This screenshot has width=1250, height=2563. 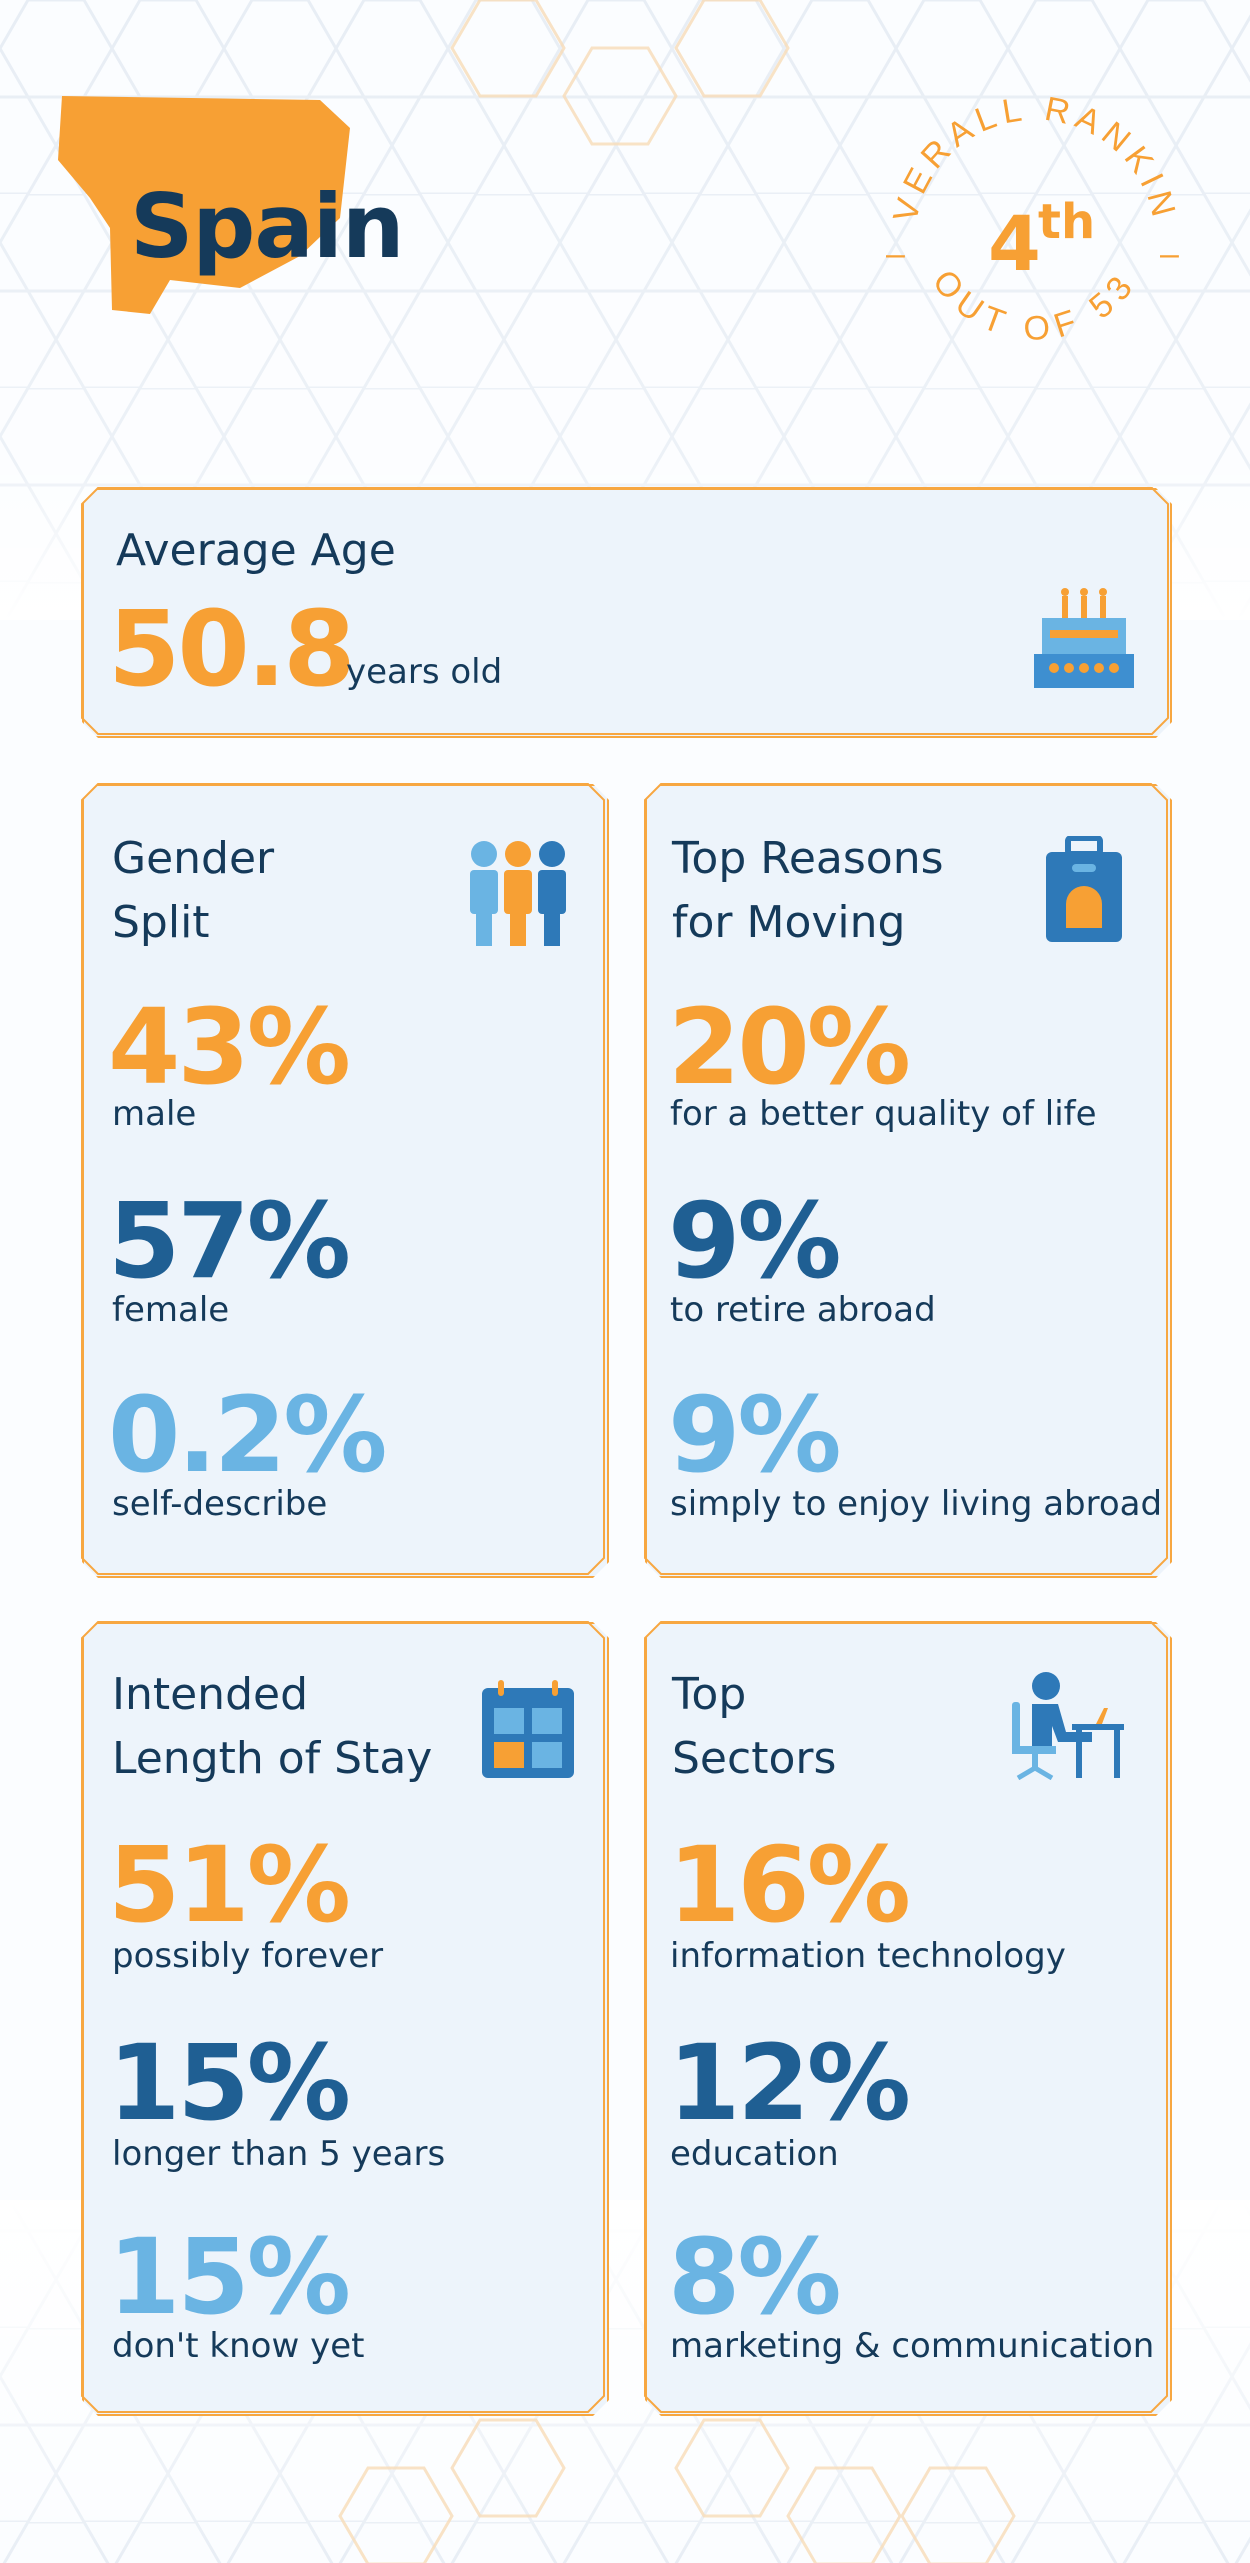 I want to click on top-sectors-card, so click(x=908, y=2019).